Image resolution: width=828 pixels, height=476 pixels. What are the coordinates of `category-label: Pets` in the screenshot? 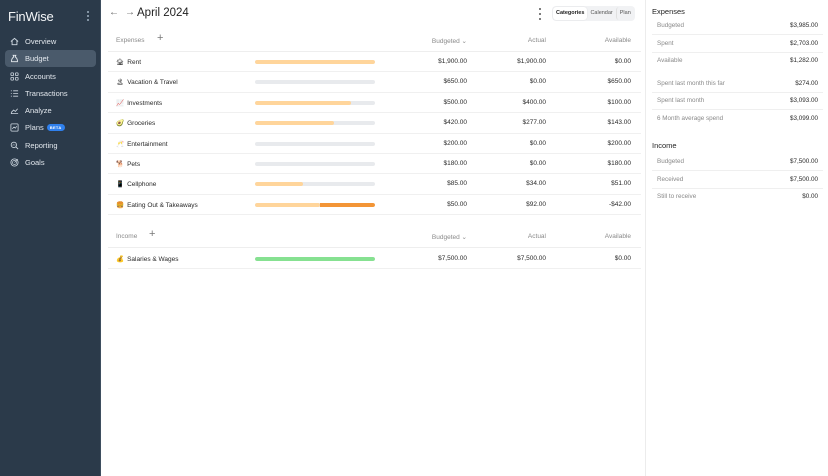 It's located at (134, 164).